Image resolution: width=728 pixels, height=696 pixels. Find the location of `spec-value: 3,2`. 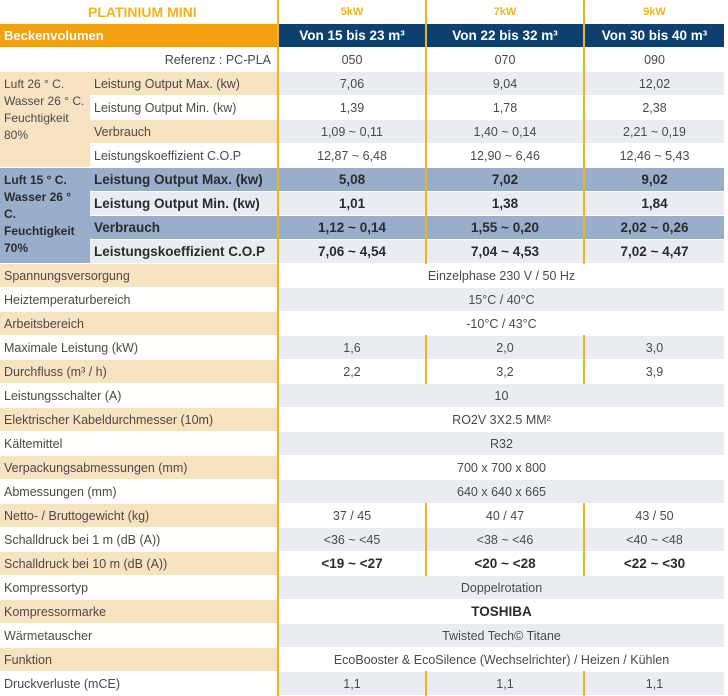

spec-value: 3,2 is located at coordinates (504, 371).